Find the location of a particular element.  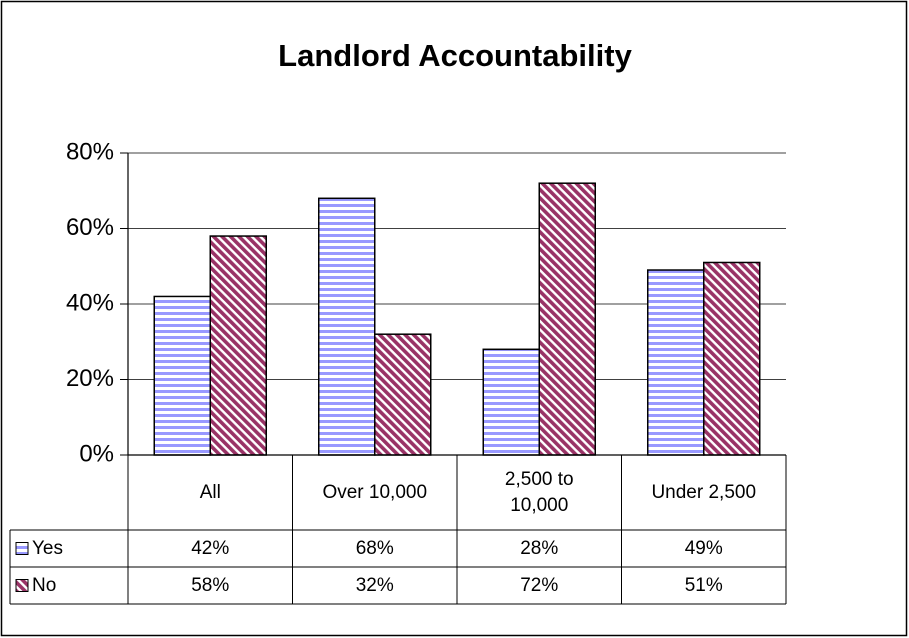

category-label: Over 10,000 is located at coordinates (375, 492).